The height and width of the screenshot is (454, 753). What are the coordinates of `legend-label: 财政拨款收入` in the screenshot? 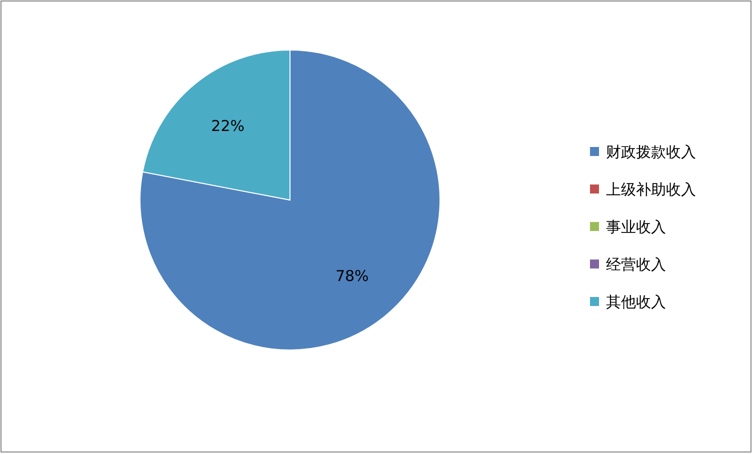 It's located at (651, 152).